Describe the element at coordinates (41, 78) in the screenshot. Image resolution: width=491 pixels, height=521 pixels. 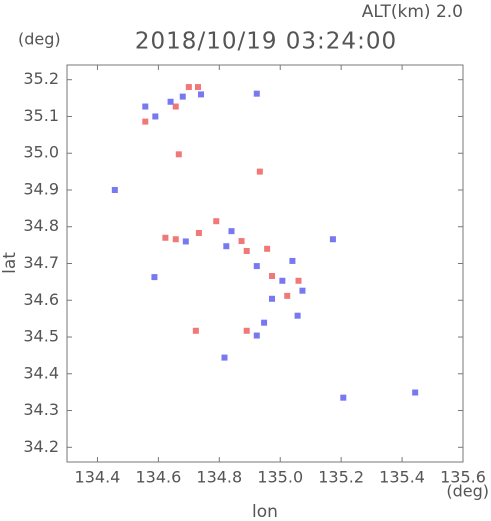
I see `y-tick-label: 35.2` at that location.